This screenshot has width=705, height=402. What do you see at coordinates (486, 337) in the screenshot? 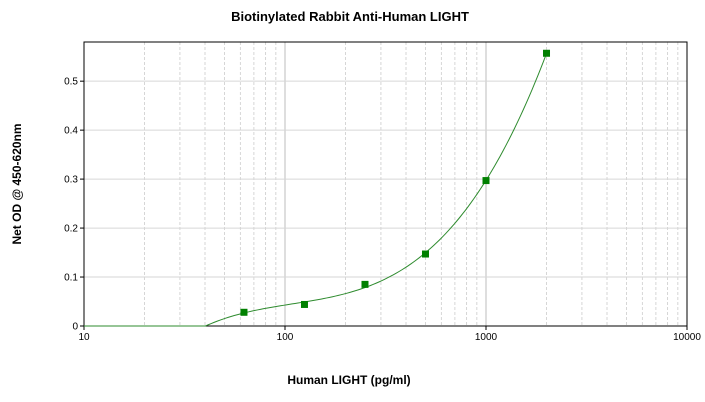
I see `x-tick-label: 1000` at bounding box center [486, 337].